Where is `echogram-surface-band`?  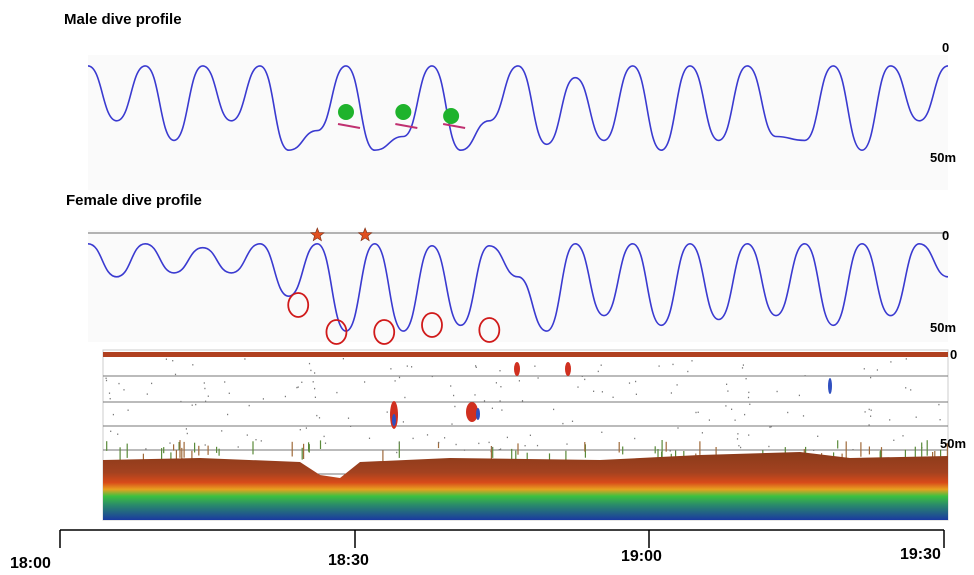
echogram-surface-band is located at coordinates (525, 354).